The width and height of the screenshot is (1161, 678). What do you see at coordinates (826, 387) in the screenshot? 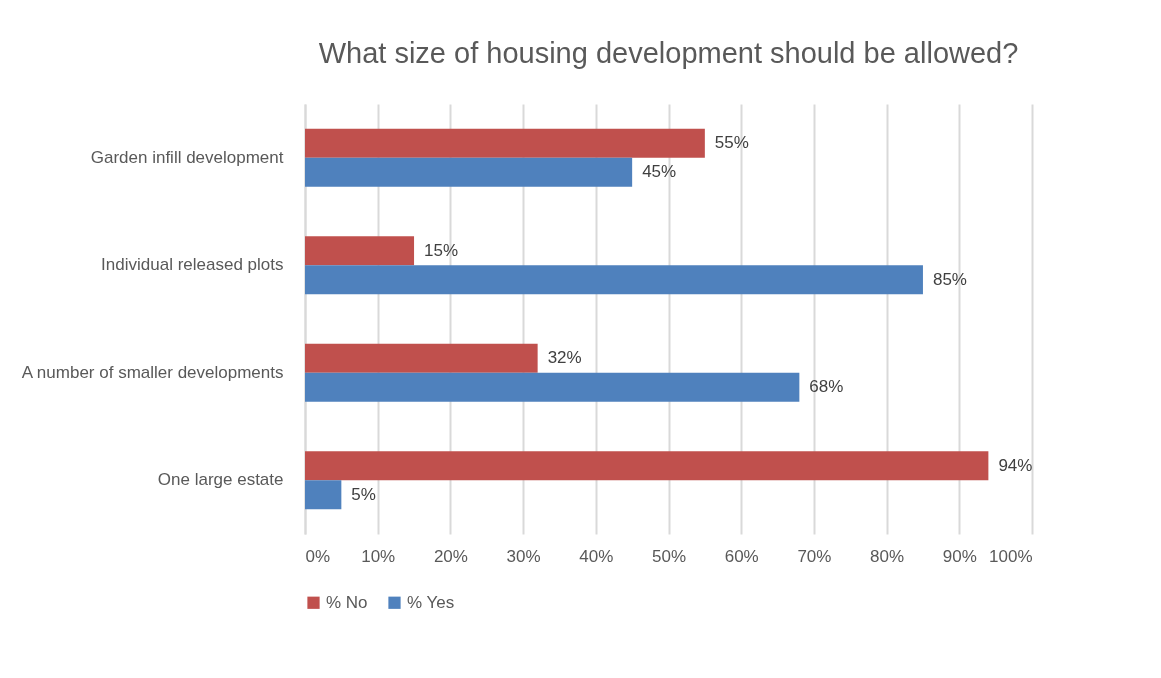
I see `data-label: 68%` at bounding box center [826, 387].